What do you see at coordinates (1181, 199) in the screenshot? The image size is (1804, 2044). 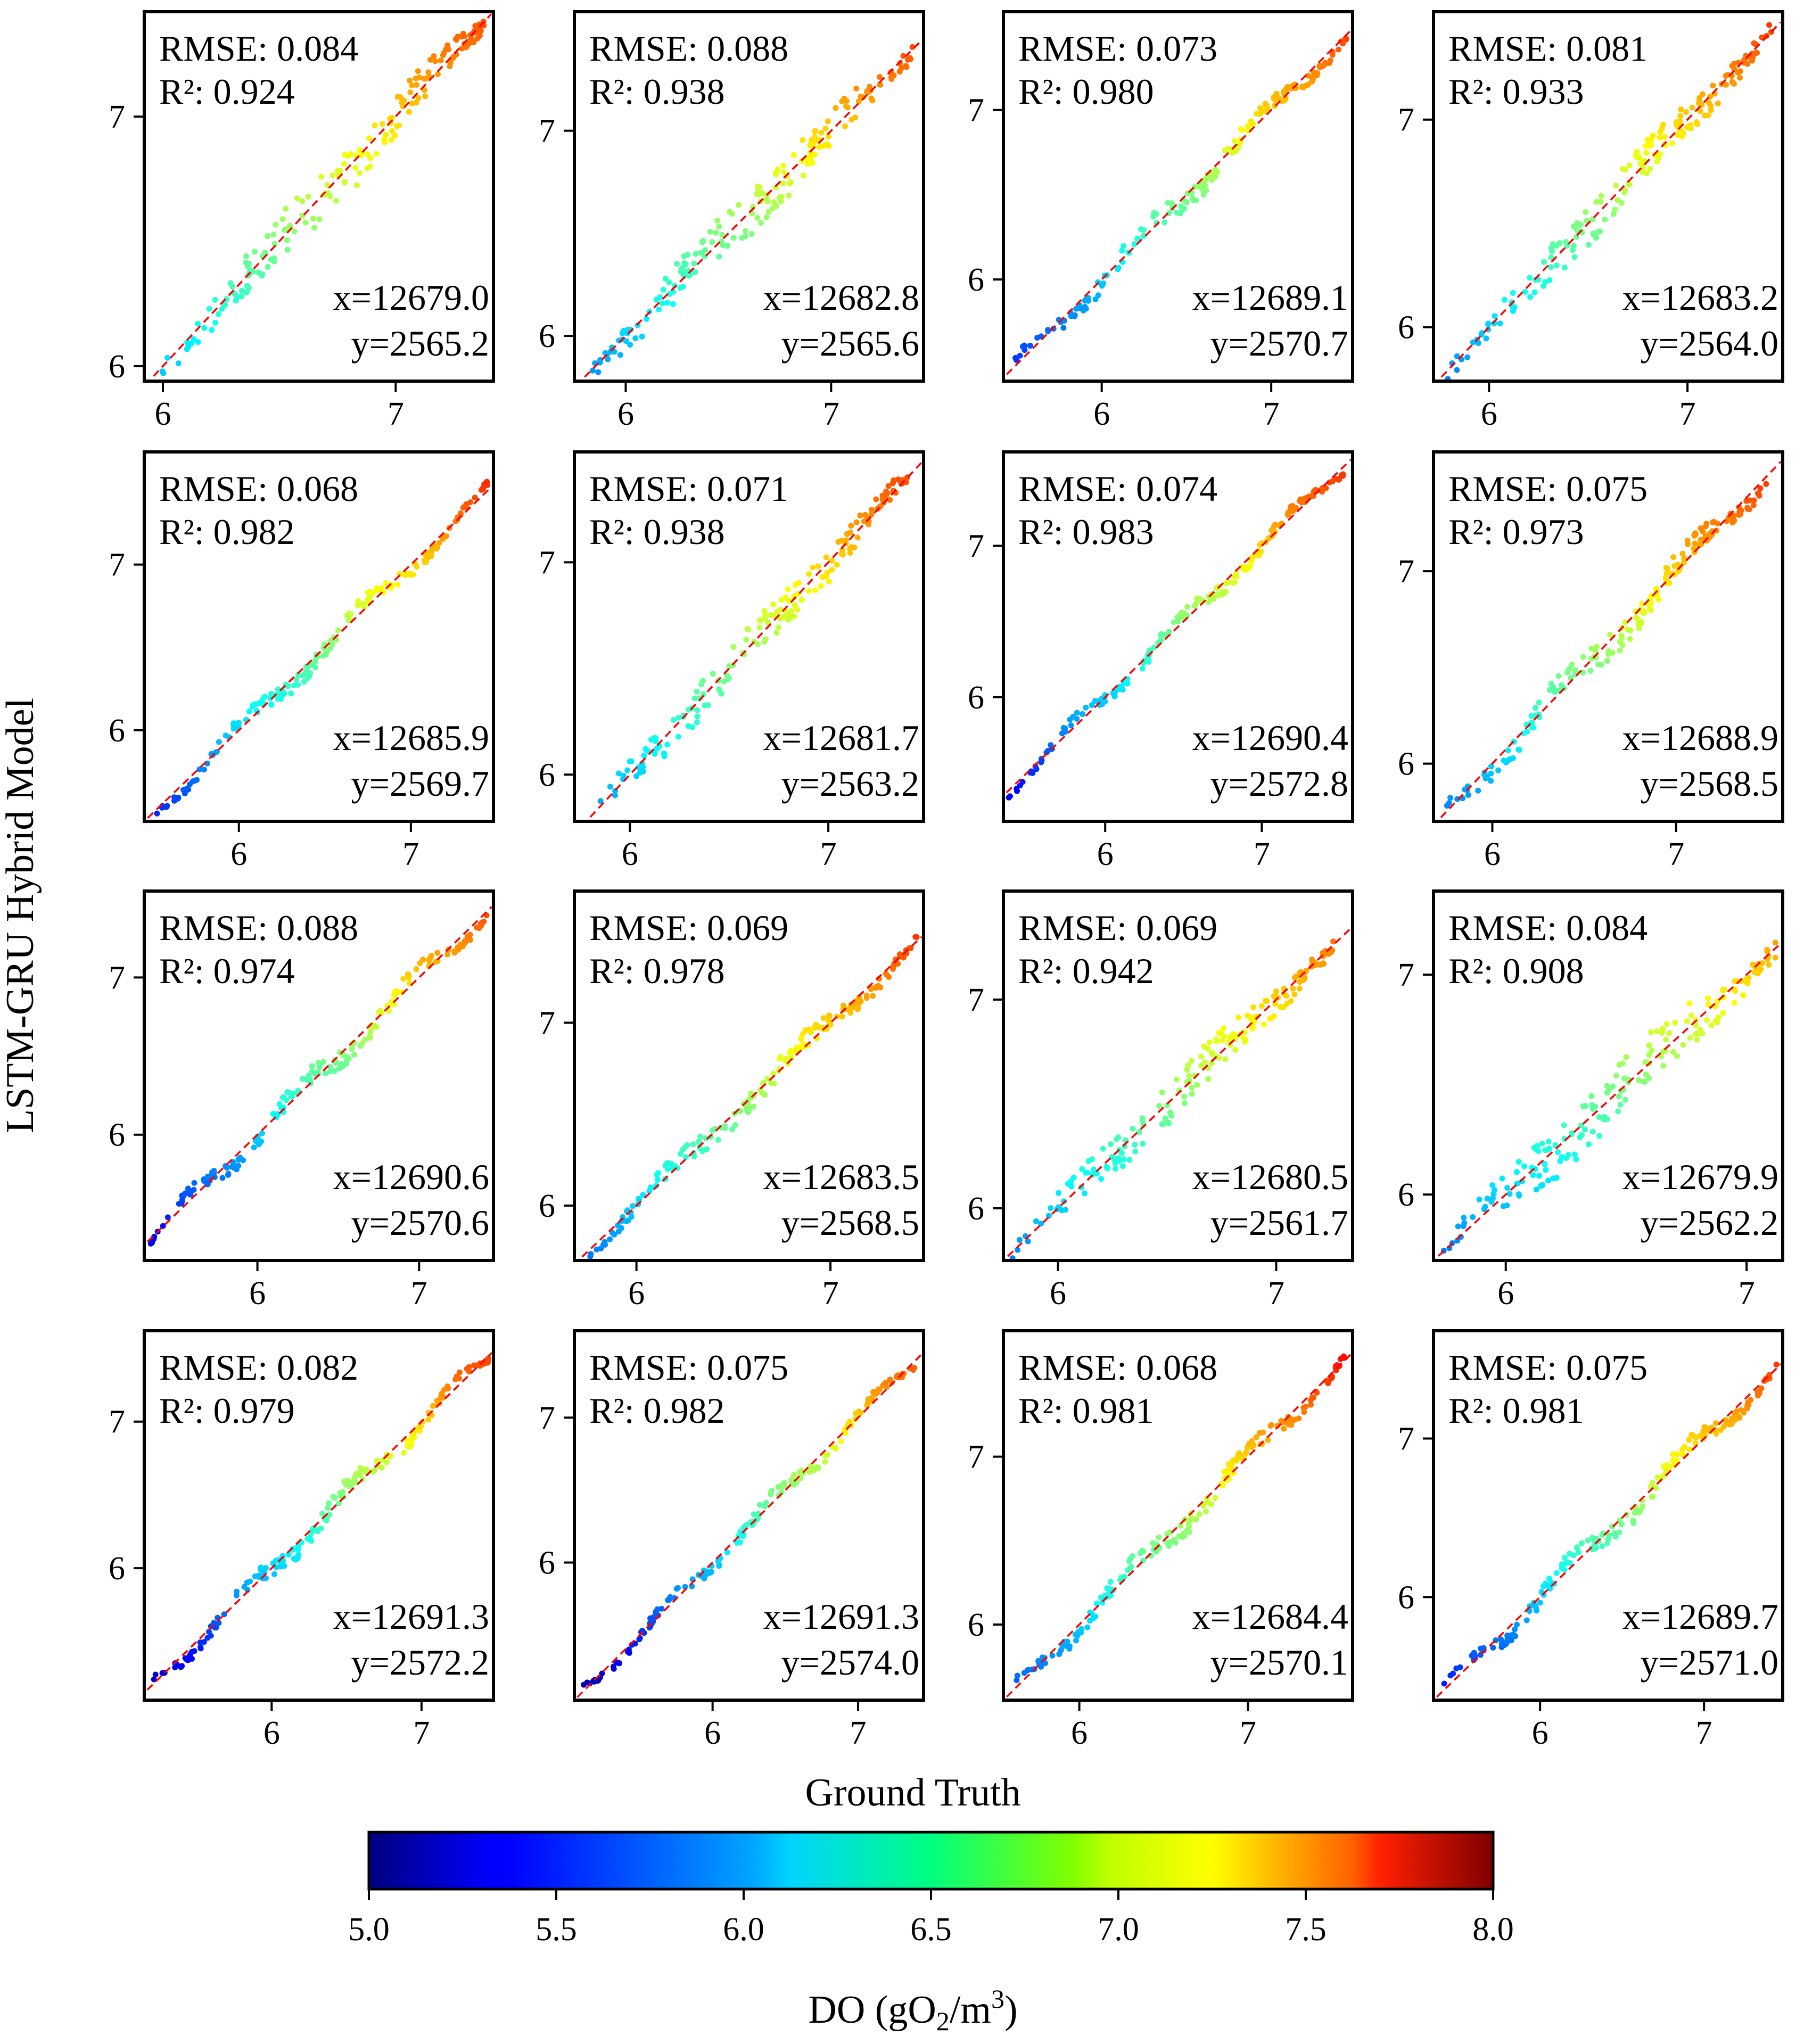 I see `scatter-points` at bounding box center [1181, 199].